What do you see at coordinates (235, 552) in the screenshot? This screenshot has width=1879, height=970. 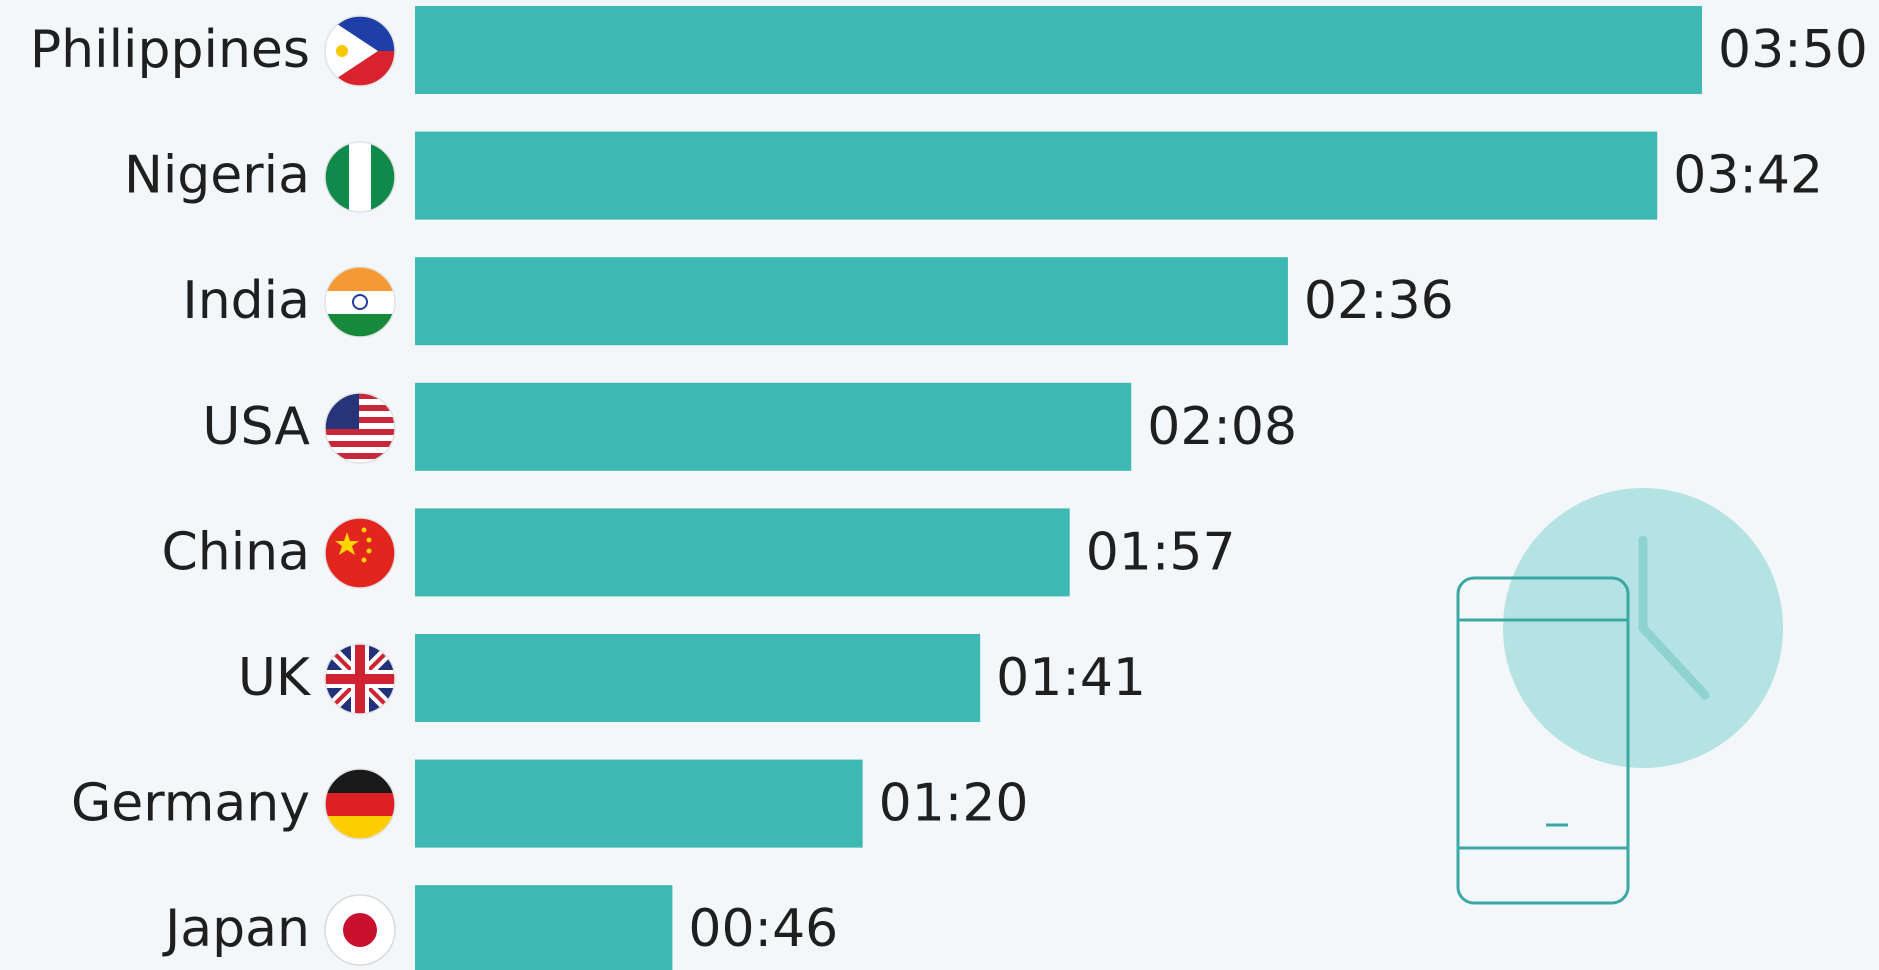 I see `category-label: China` at bounding box center [235, 552].